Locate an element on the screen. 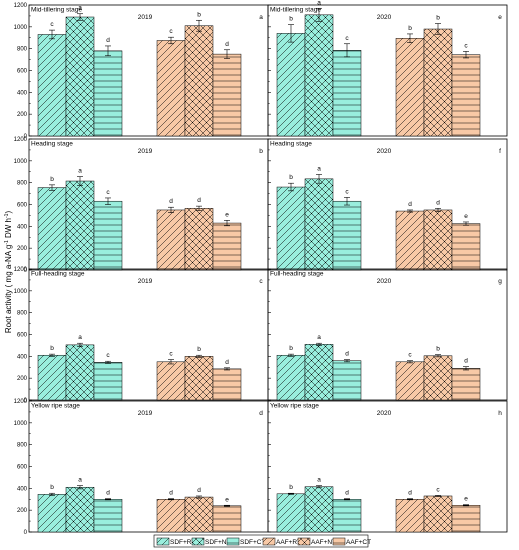  panel-letter: g is located at coordinates (500, 281).